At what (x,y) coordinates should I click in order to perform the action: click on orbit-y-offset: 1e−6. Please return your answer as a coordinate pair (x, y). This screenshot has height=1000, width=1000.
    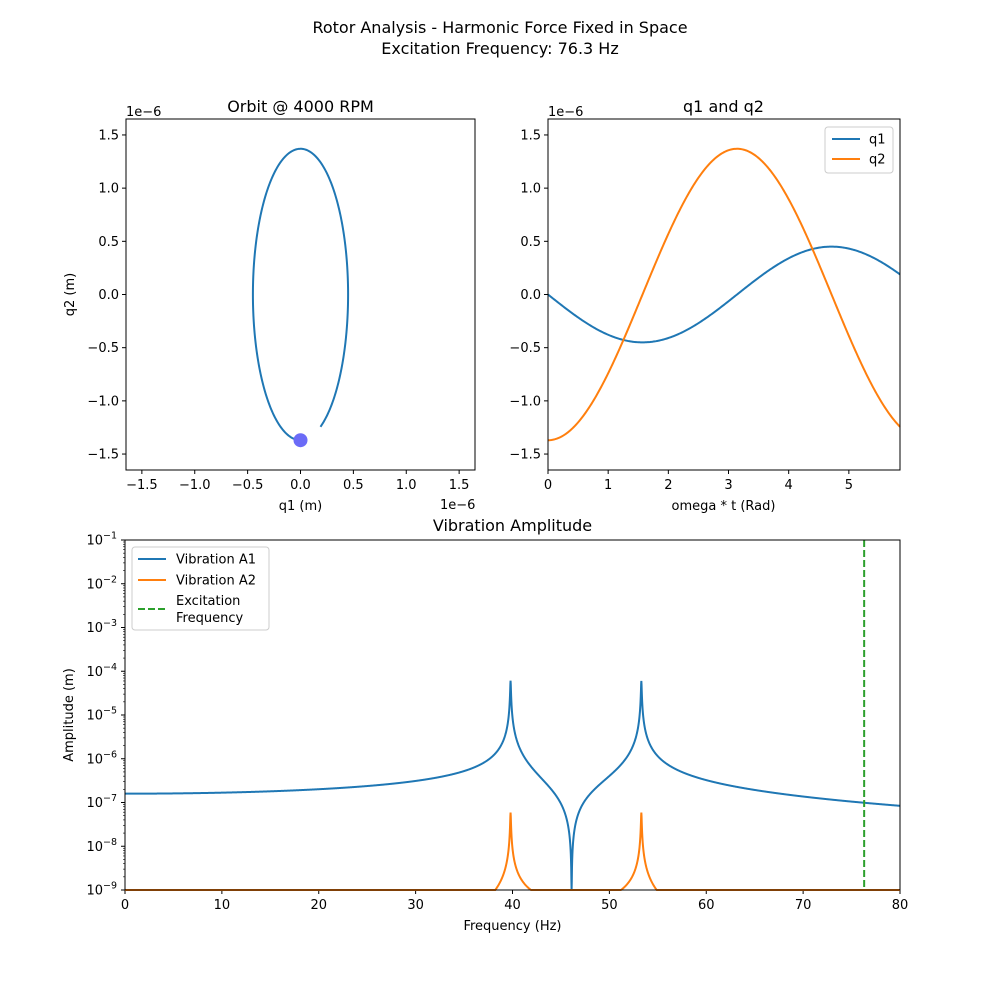
    Looking at the image, I should click on (143, 112).